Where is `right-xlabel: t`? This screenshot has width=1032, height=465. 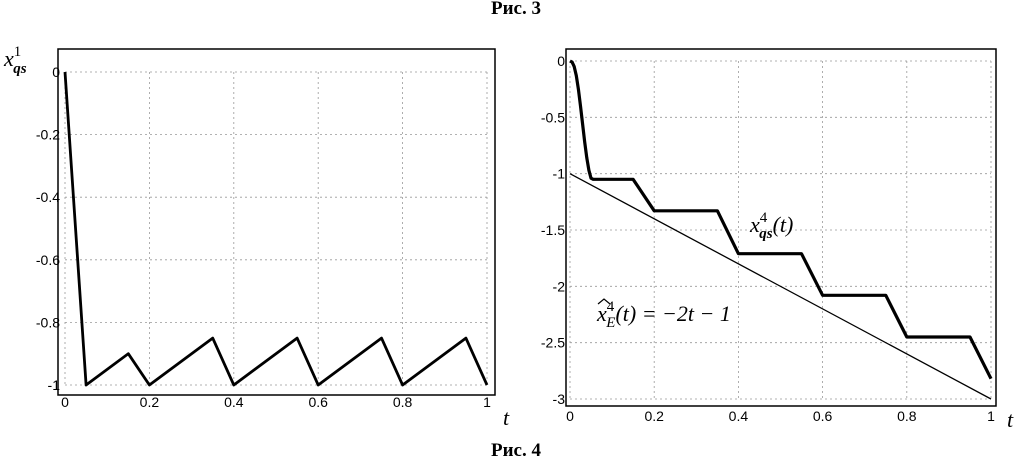
right-xlabel: t is located at coordinates (1010, 419).